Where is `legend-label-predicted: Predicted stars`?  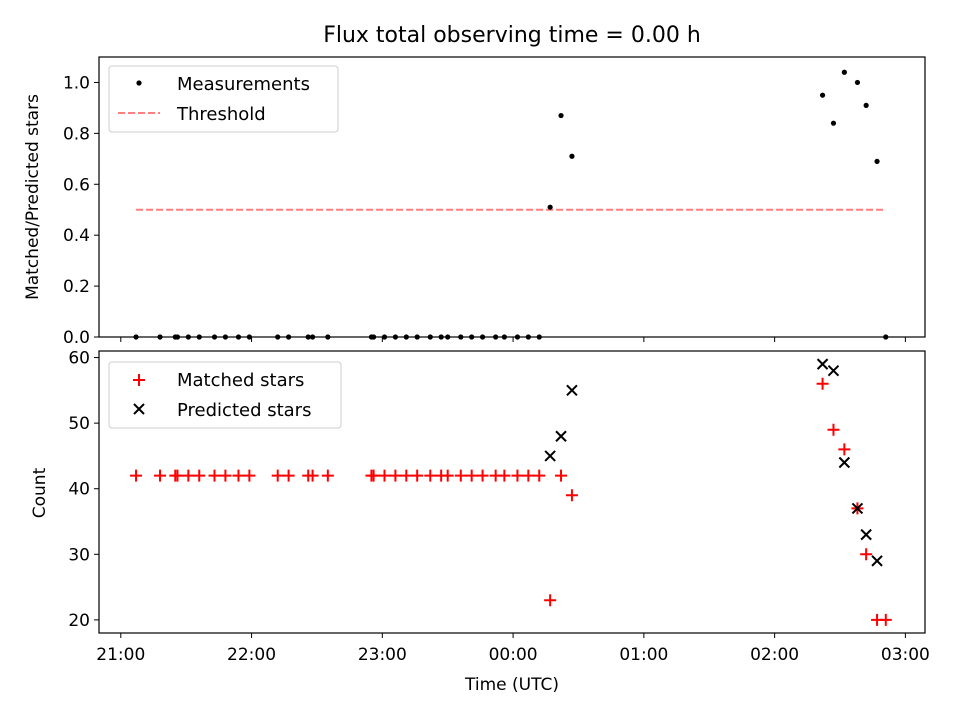 legend-label-predicted: Predicted stars is located at coordinates (244, 410).